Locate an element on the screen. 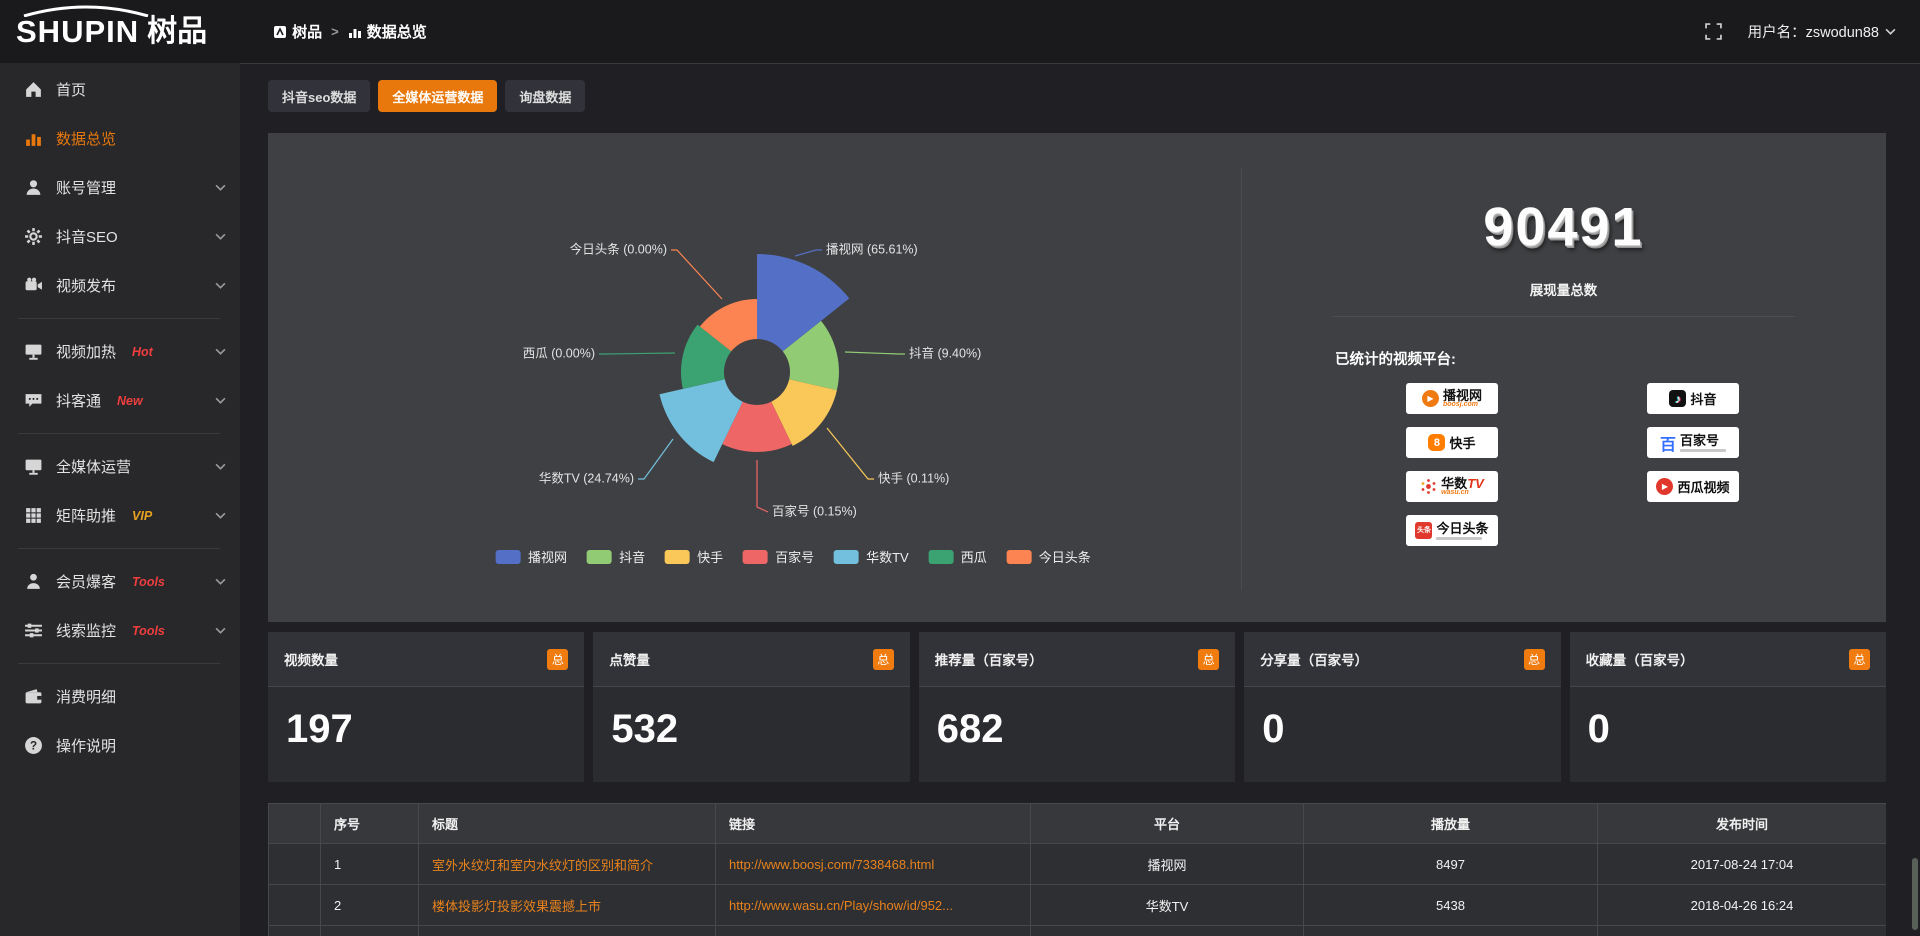 This screenshot has width=1920, height=936. legend-item: 抖音 is located at coordinates (616, 556).